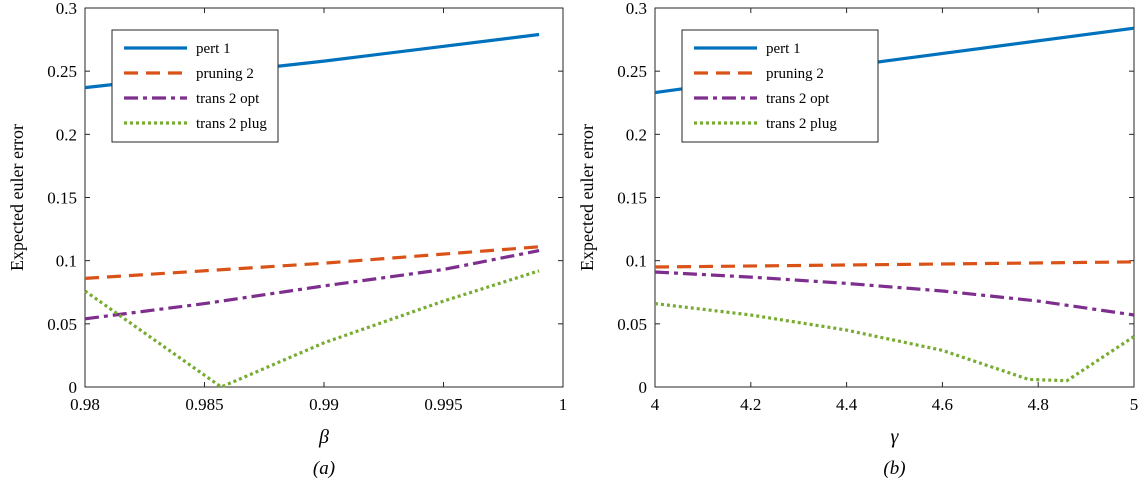 This screenshot has height=500, width=1146. Describe the element at coordinates (563, 404) in the screenshot. I see `x-tick-label: 1` at that location.